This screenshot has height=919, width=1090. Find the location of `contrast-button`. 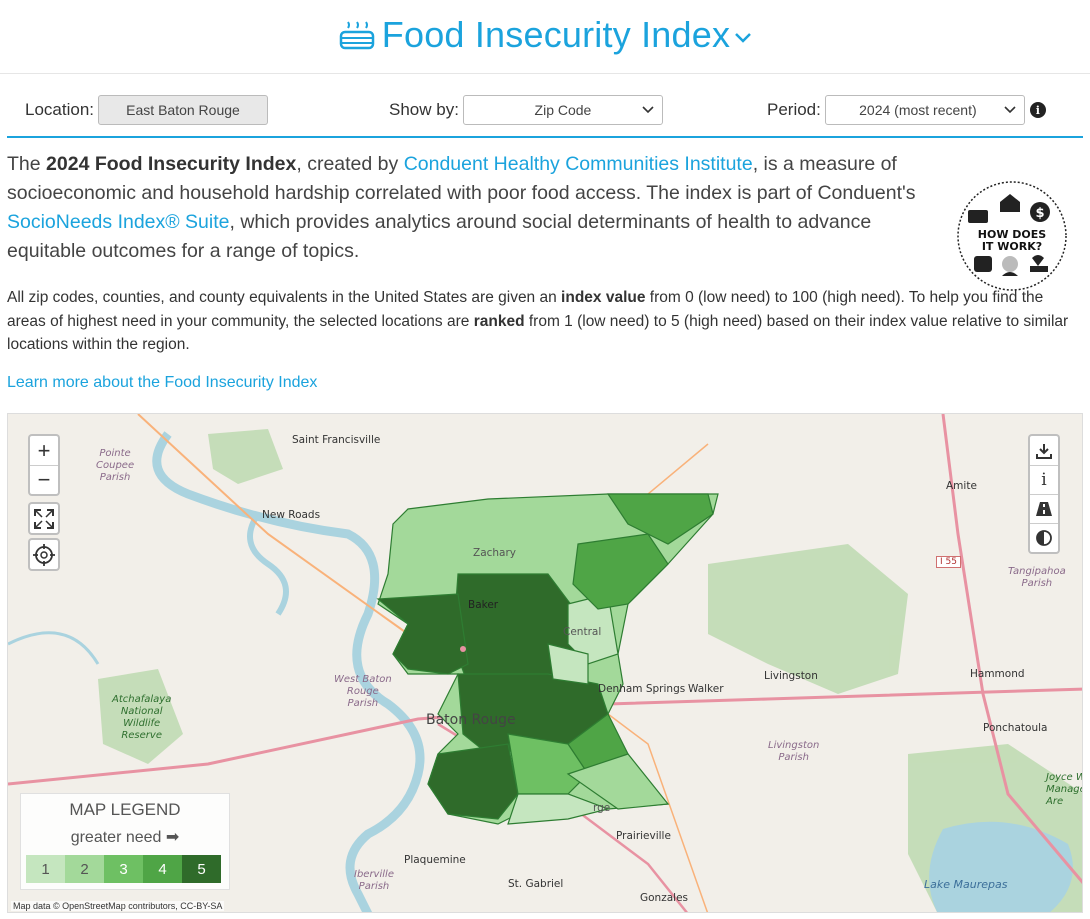

contrast-button is located at coordinates (1044, 537).